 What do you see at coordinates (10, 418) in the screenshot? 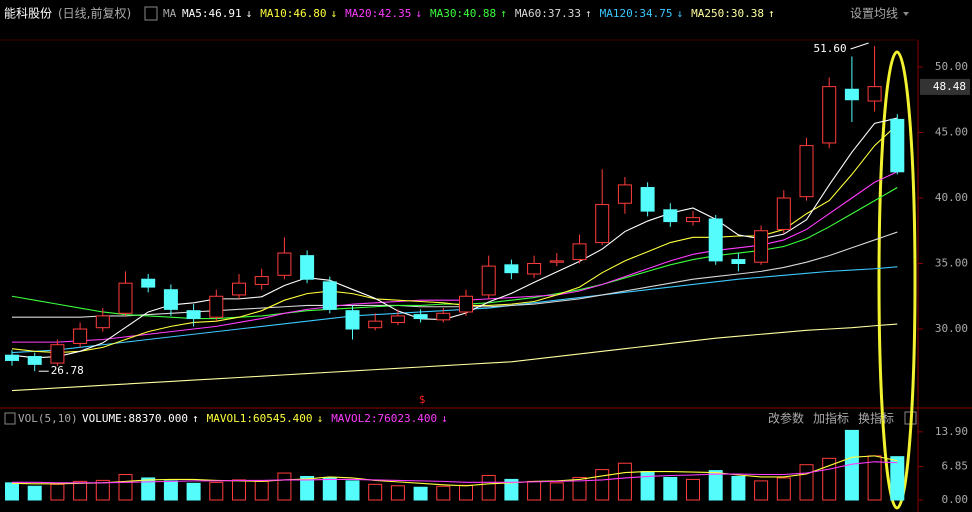
I see `panel-icon` at bounding box center [10, 418].